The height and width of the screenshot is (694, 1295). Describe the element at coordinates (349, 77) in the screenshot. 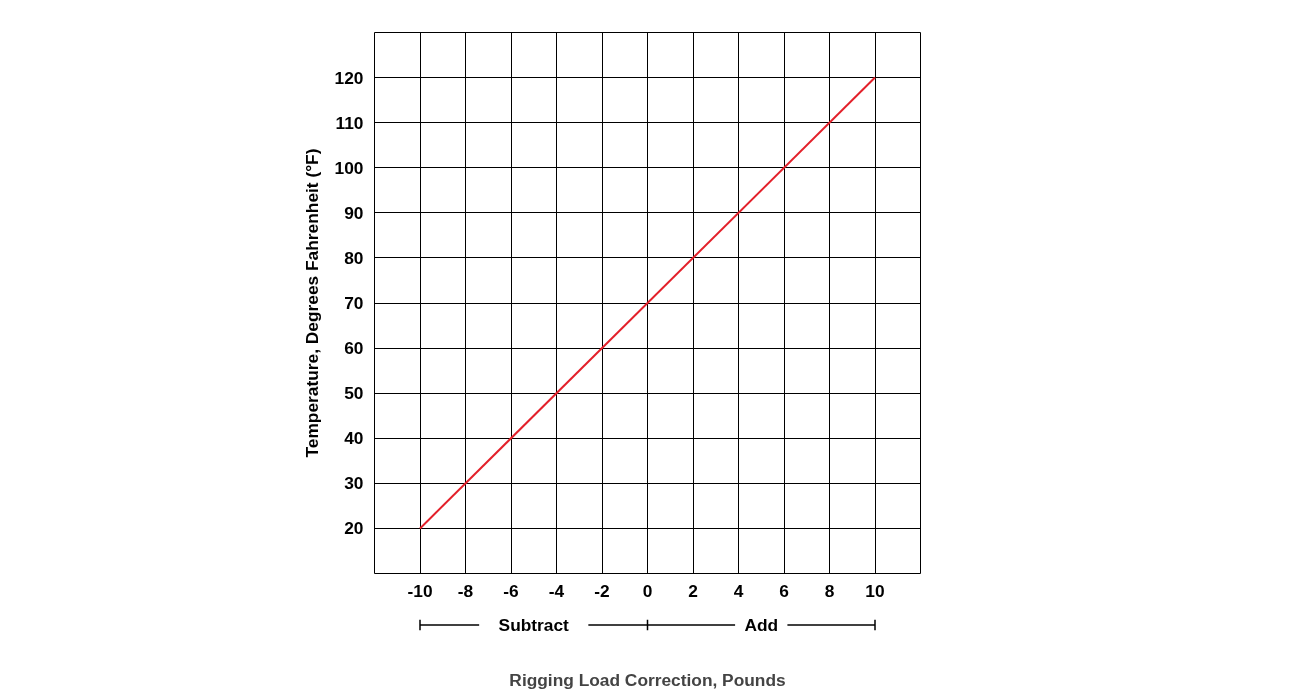

I see `y-tick-label: 120` at that location.